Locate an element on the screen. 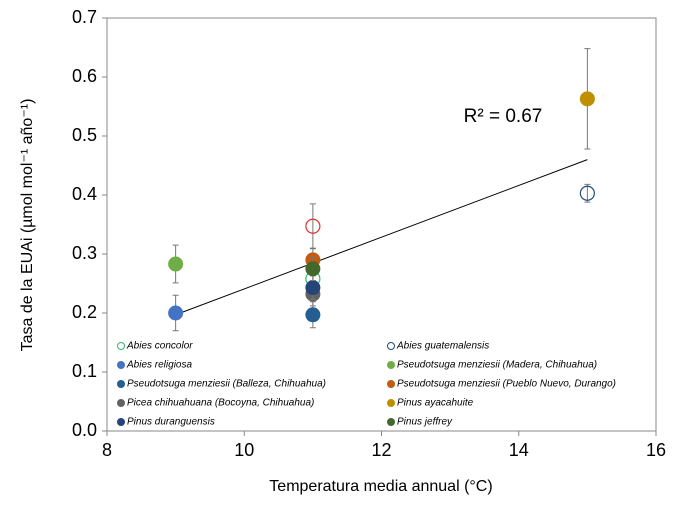 Image resolution: width=684 pixels, height=518 pixels. y-tick-label: 0.0 is located at coordinates (84, 430).